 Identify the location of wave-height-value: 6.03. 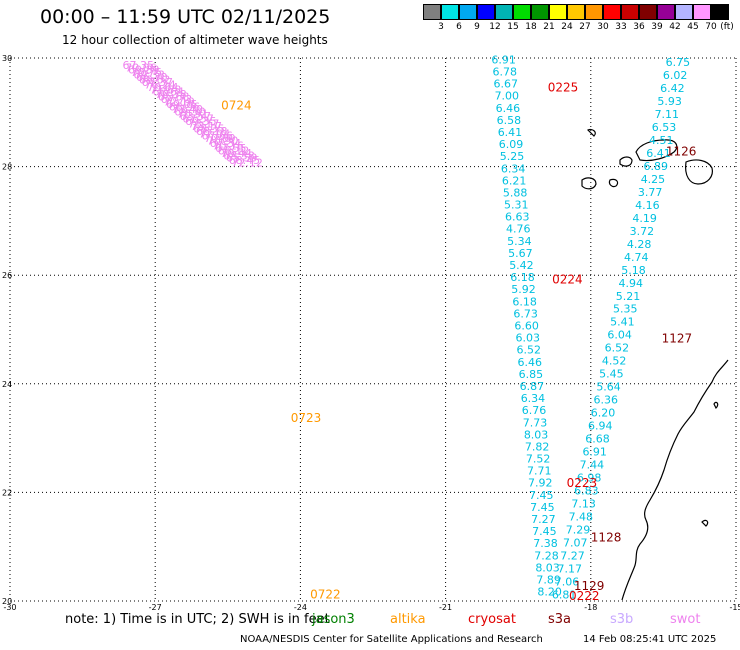
(527, 338).